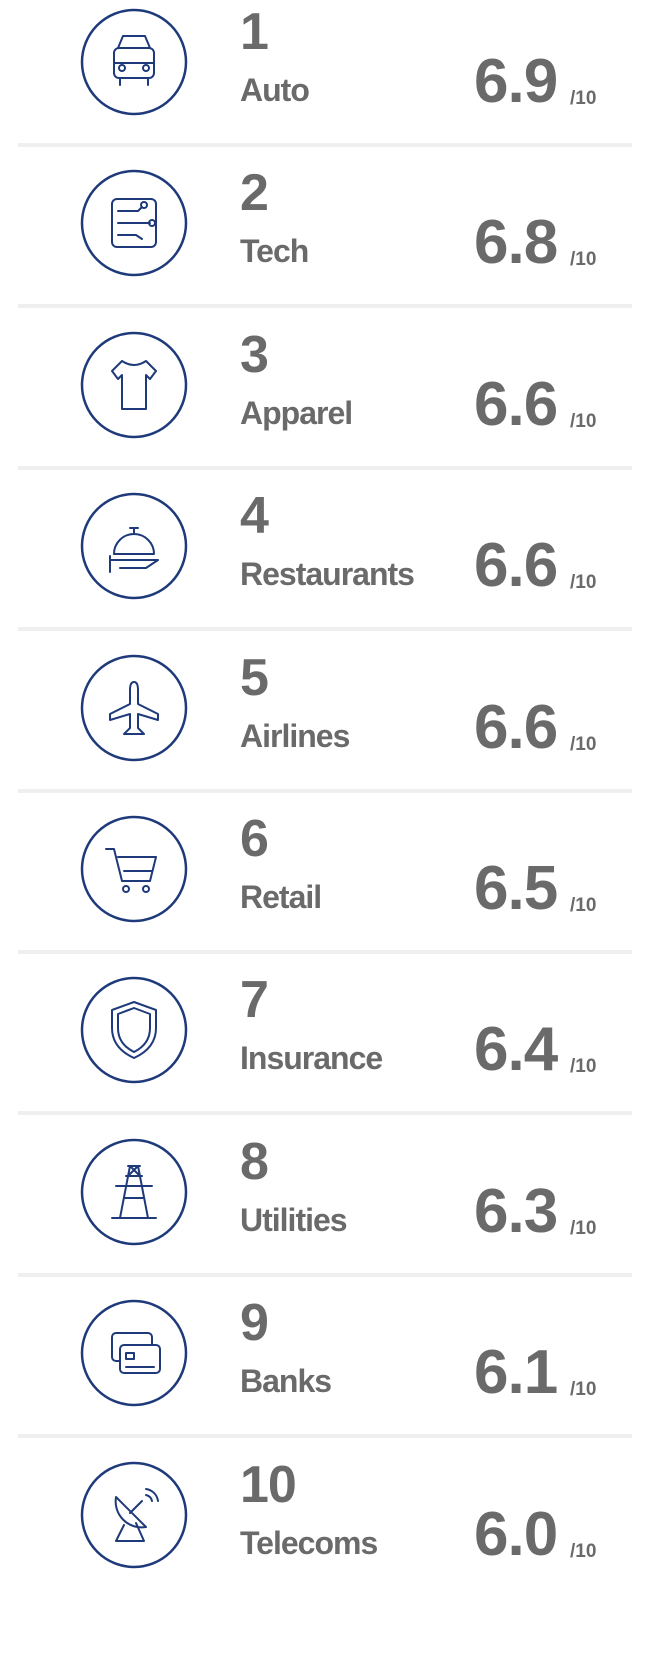 This screenshot has width=671, height=1664. Describe the element at coordinates (516, 888) in the screenshot. I see `score: 6.5` at that location.